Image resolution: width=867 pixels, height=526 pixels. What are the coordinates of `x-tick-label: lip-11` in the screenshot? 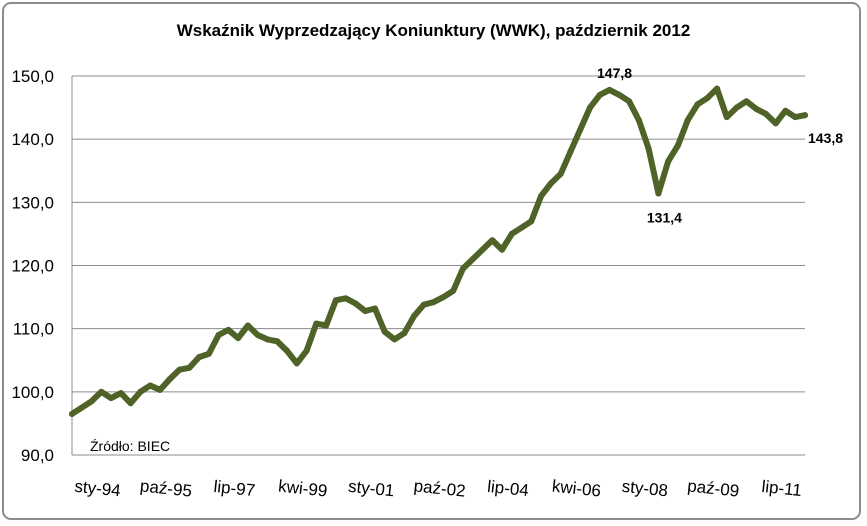 It's located at (782, 488).